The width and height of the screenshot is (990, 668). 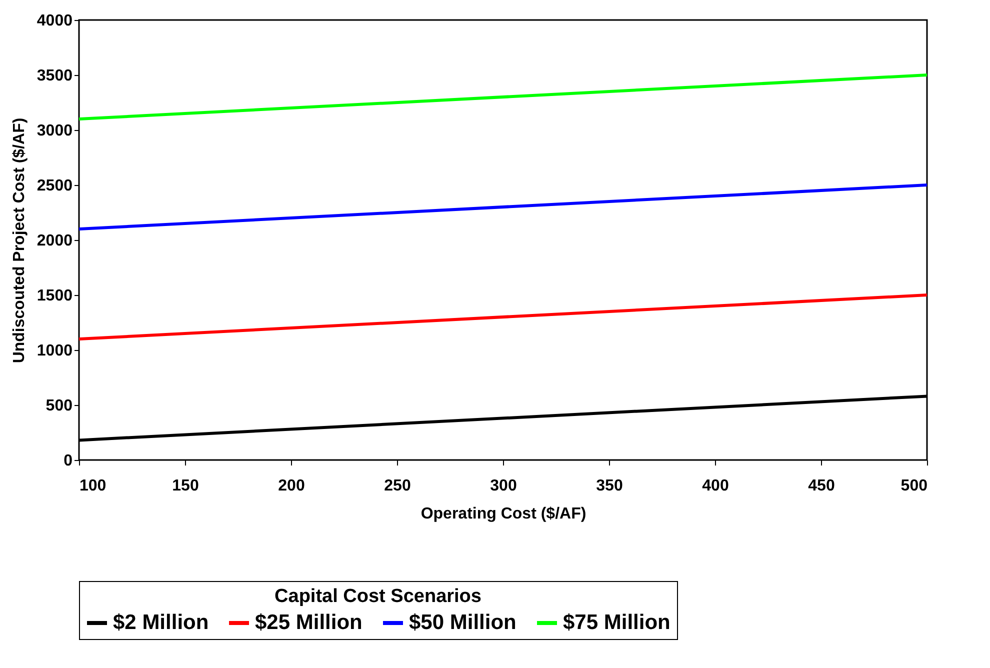 I want to click on legend-label: $2 Million, so click(x=161, y=622).